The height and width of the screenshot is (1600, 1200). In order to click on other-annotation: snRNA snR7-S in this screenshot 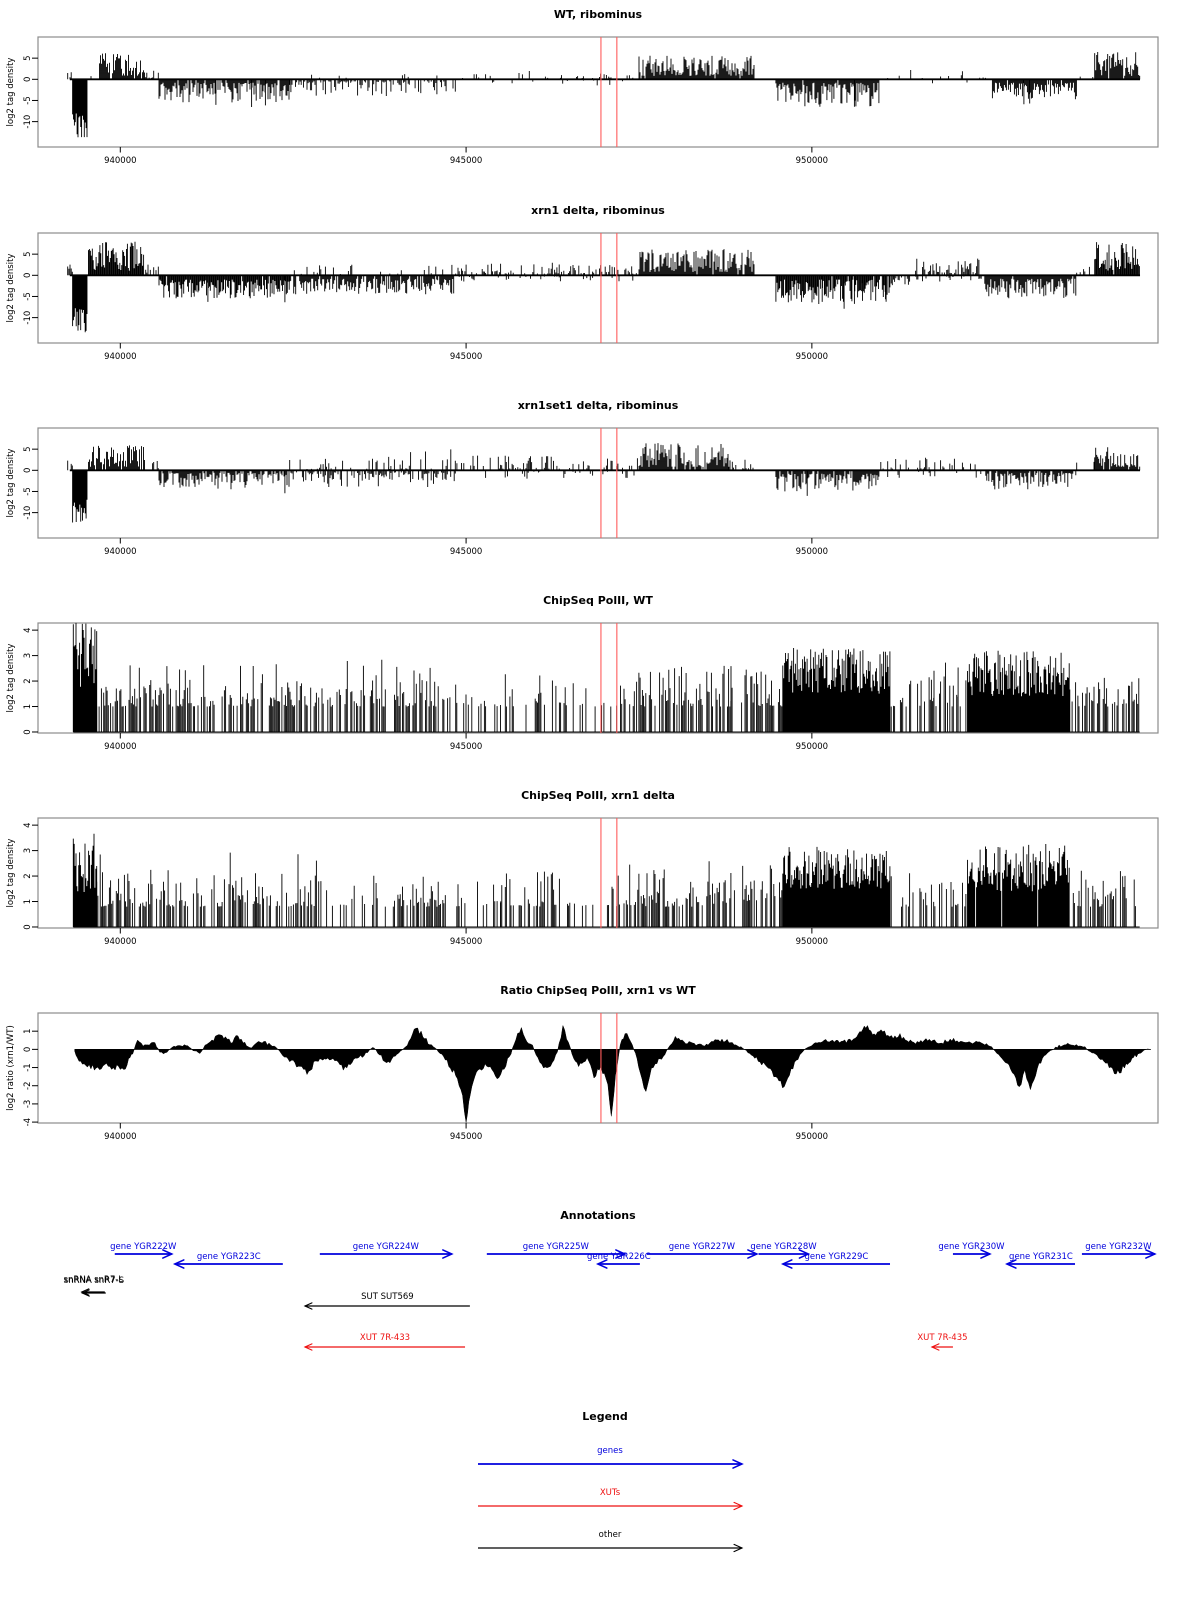, I will do `click(94, 1286)`.